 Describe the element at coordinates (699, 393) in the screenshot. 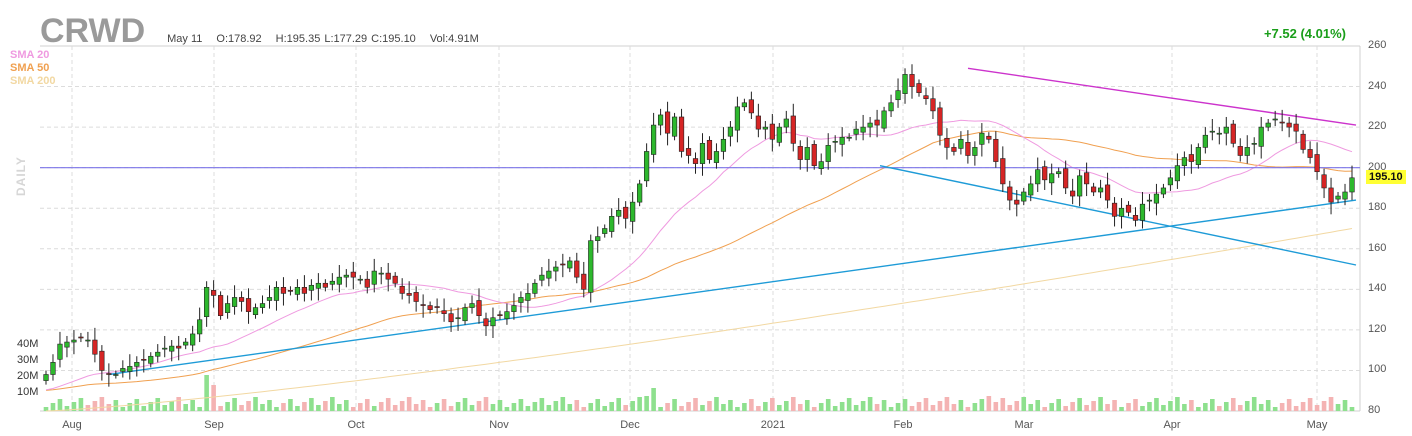

I see `volume-bars` at that location.